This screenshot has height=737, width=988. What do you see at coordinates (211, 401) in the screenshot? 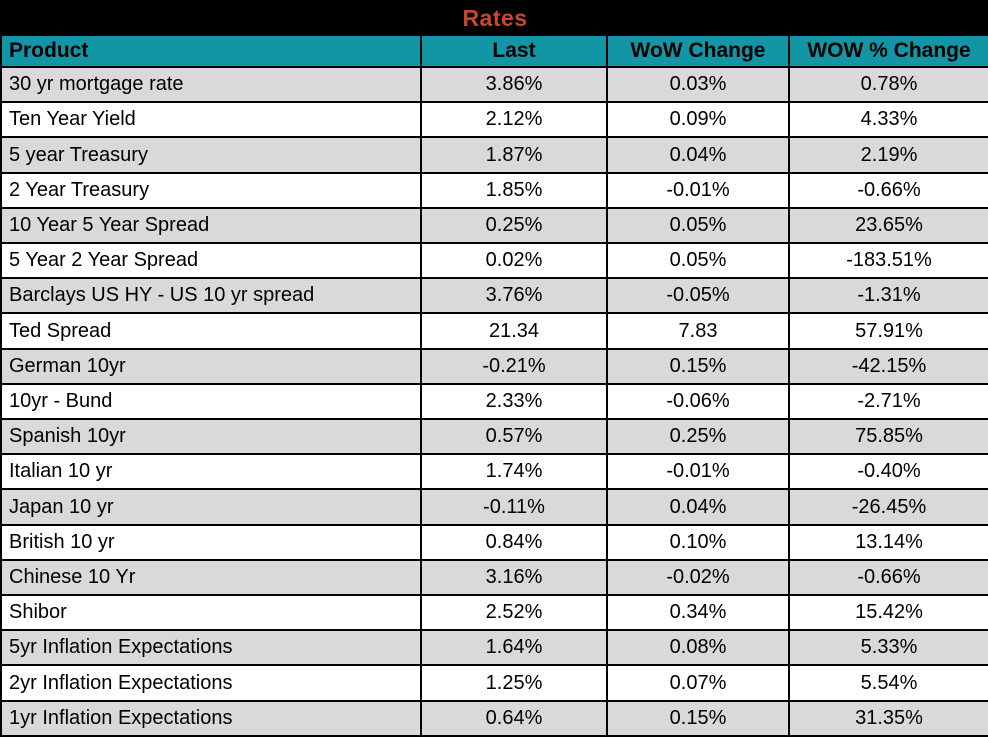
I see `product-cell: 10yr - Bund` at bounding box center [211, 401].